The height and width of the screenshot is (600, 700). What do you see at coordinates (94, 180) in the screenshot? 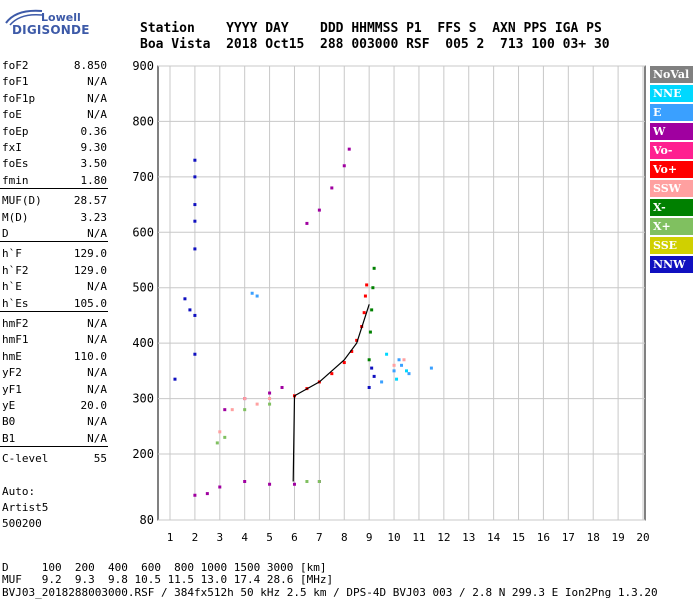
I see `param-value: 1.80` at bounding box center [94, 180].